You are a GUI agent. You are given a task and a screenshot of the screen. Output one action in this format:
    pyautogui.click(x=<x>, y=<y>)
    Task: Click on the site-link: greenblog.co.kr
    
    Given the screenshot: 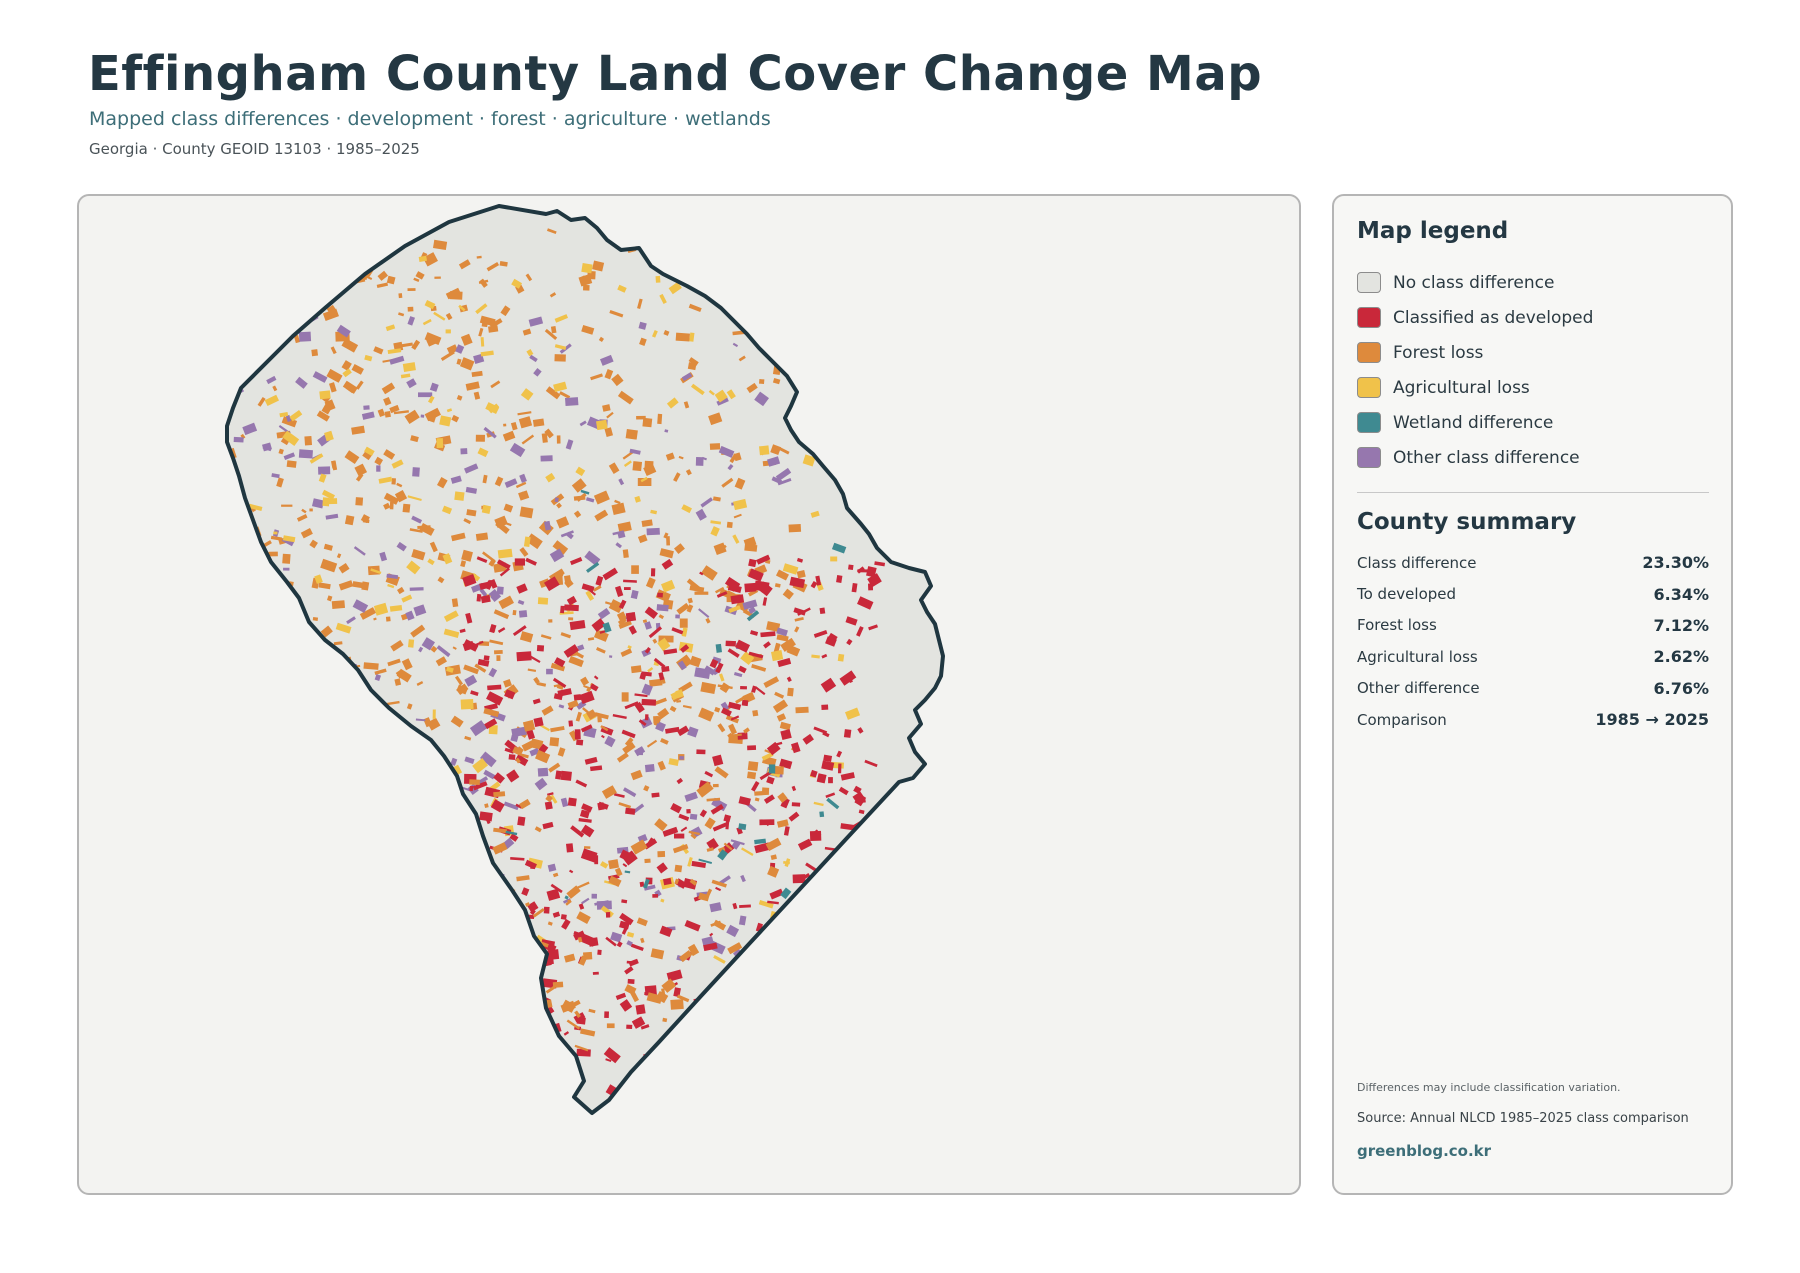 What is the action you would take?
    pyautogui.click(x=1424, y=1151)
    